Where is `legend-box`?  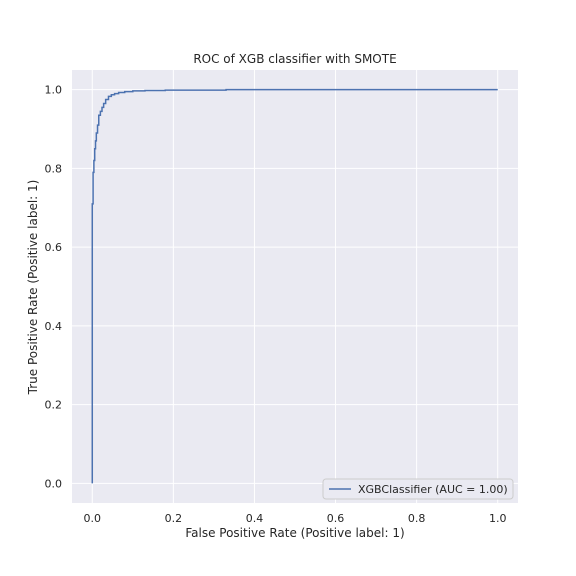 legend-box is located at coordinates (418, 489).